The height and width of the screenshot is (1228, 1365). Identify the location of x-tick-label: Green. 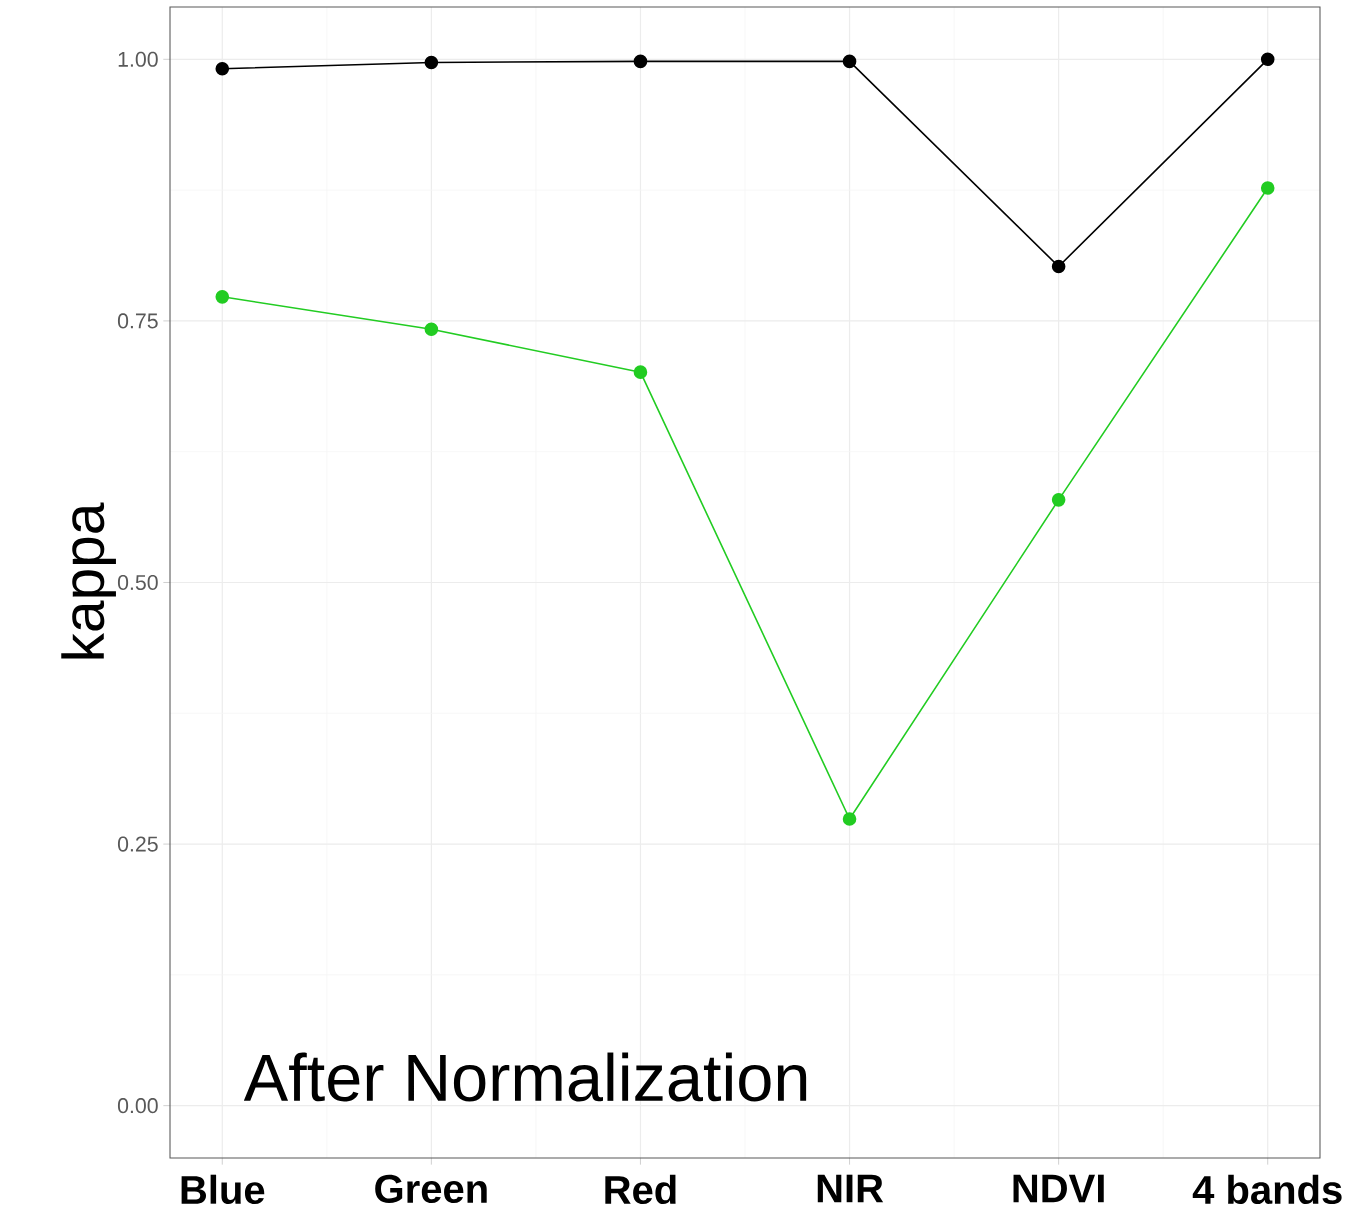
(431, 1189).